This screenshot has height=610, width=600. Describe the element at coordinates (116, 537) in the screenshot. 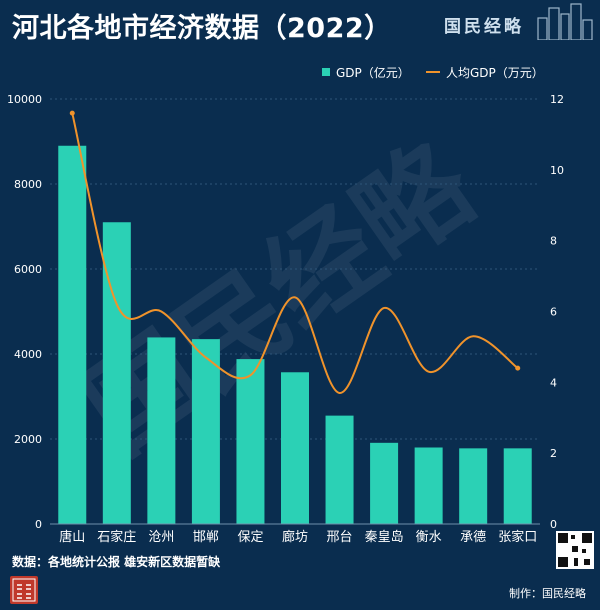

I see `x-tick-label: 石家庄` at that location.